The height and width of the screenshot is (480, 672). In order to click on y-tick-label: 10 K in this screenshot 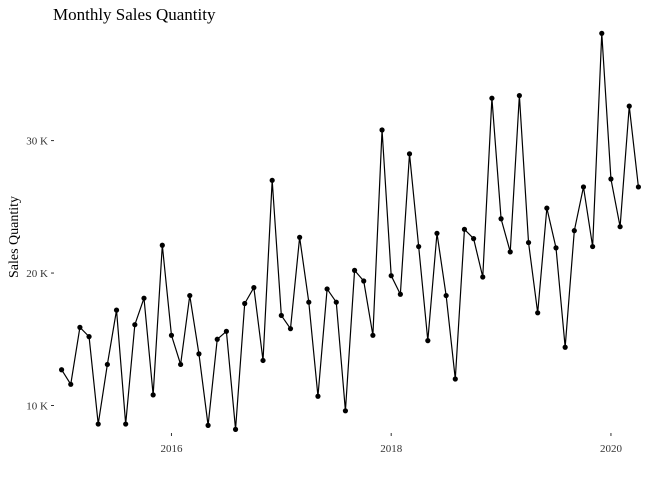, I will do `click(37, 407)`.